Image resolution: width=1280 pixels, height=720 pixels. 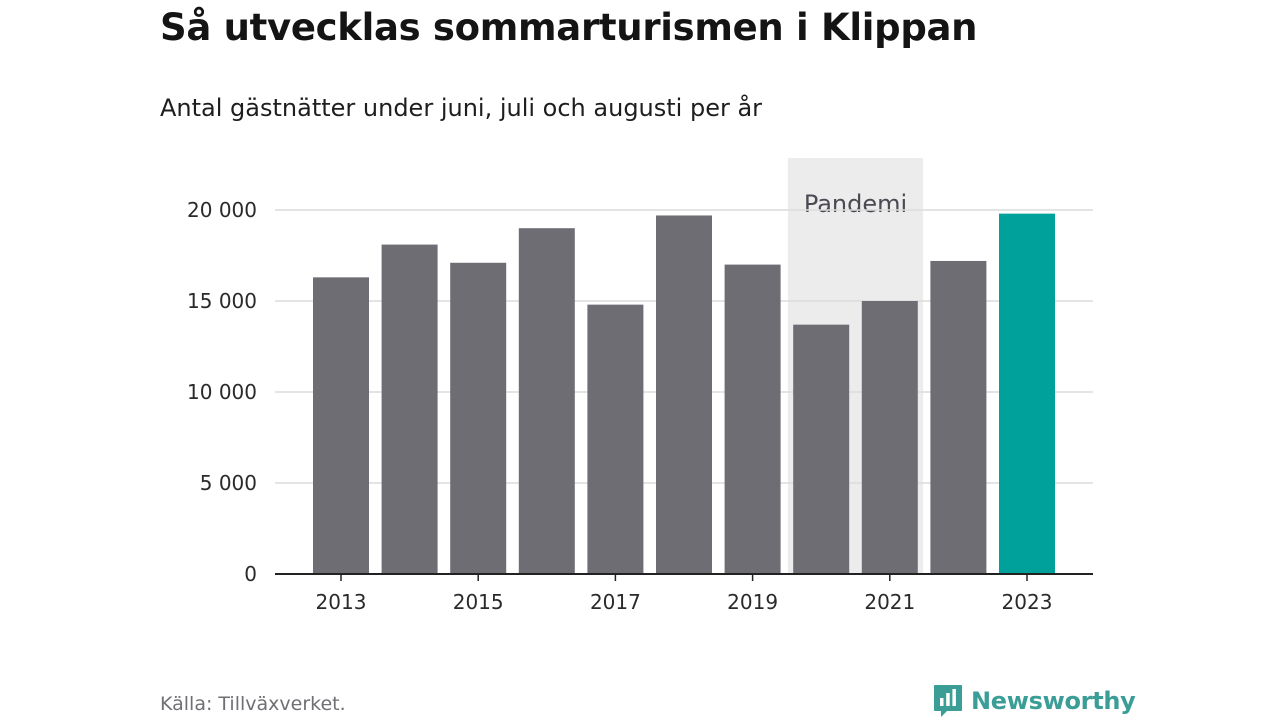 I want to click on x-tick-label: 2013, so click(x=341, y=602).